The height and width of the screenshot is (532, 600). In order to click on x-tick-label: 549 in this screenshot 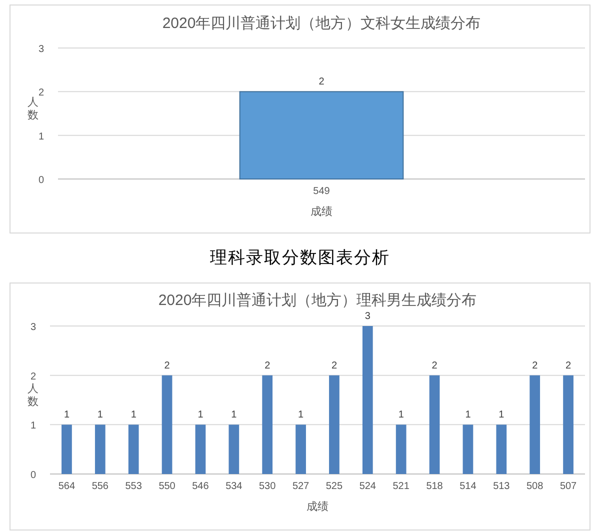, I will do `click(321, 191)`.